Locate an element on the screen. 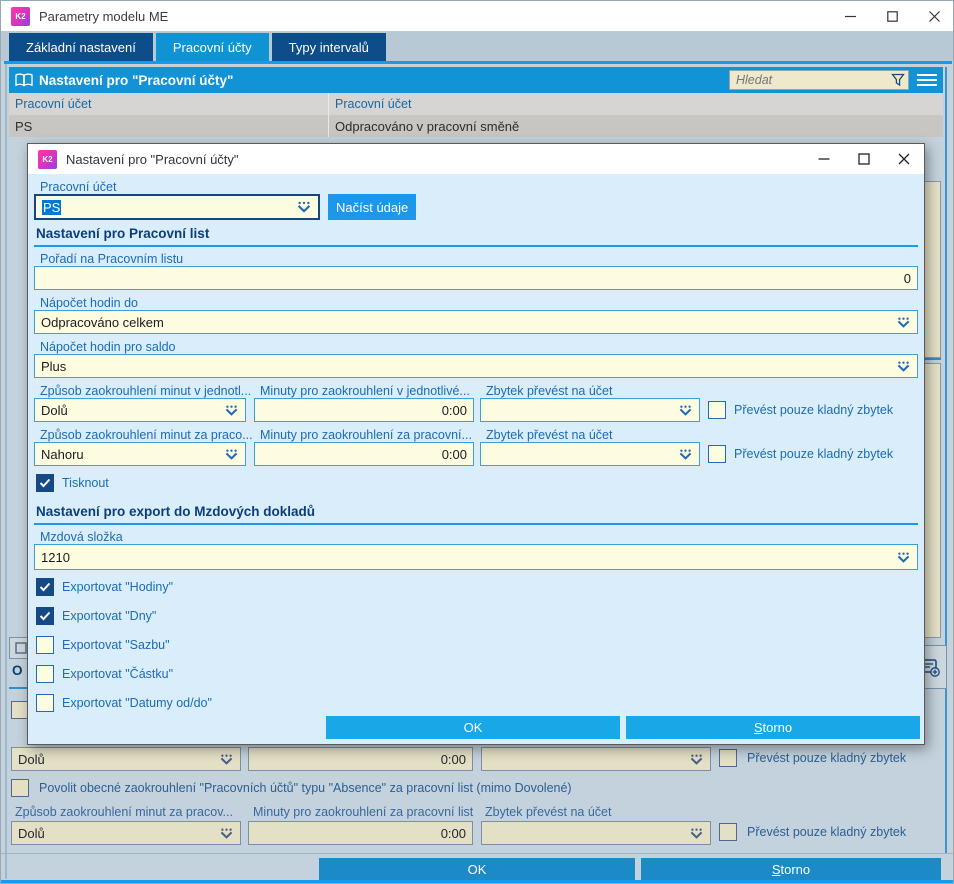 Image resolution: width=954 pixels, height=884 pixels. tab-typy-intervalu: Typy intervalů is located at coordinates (328, 47).